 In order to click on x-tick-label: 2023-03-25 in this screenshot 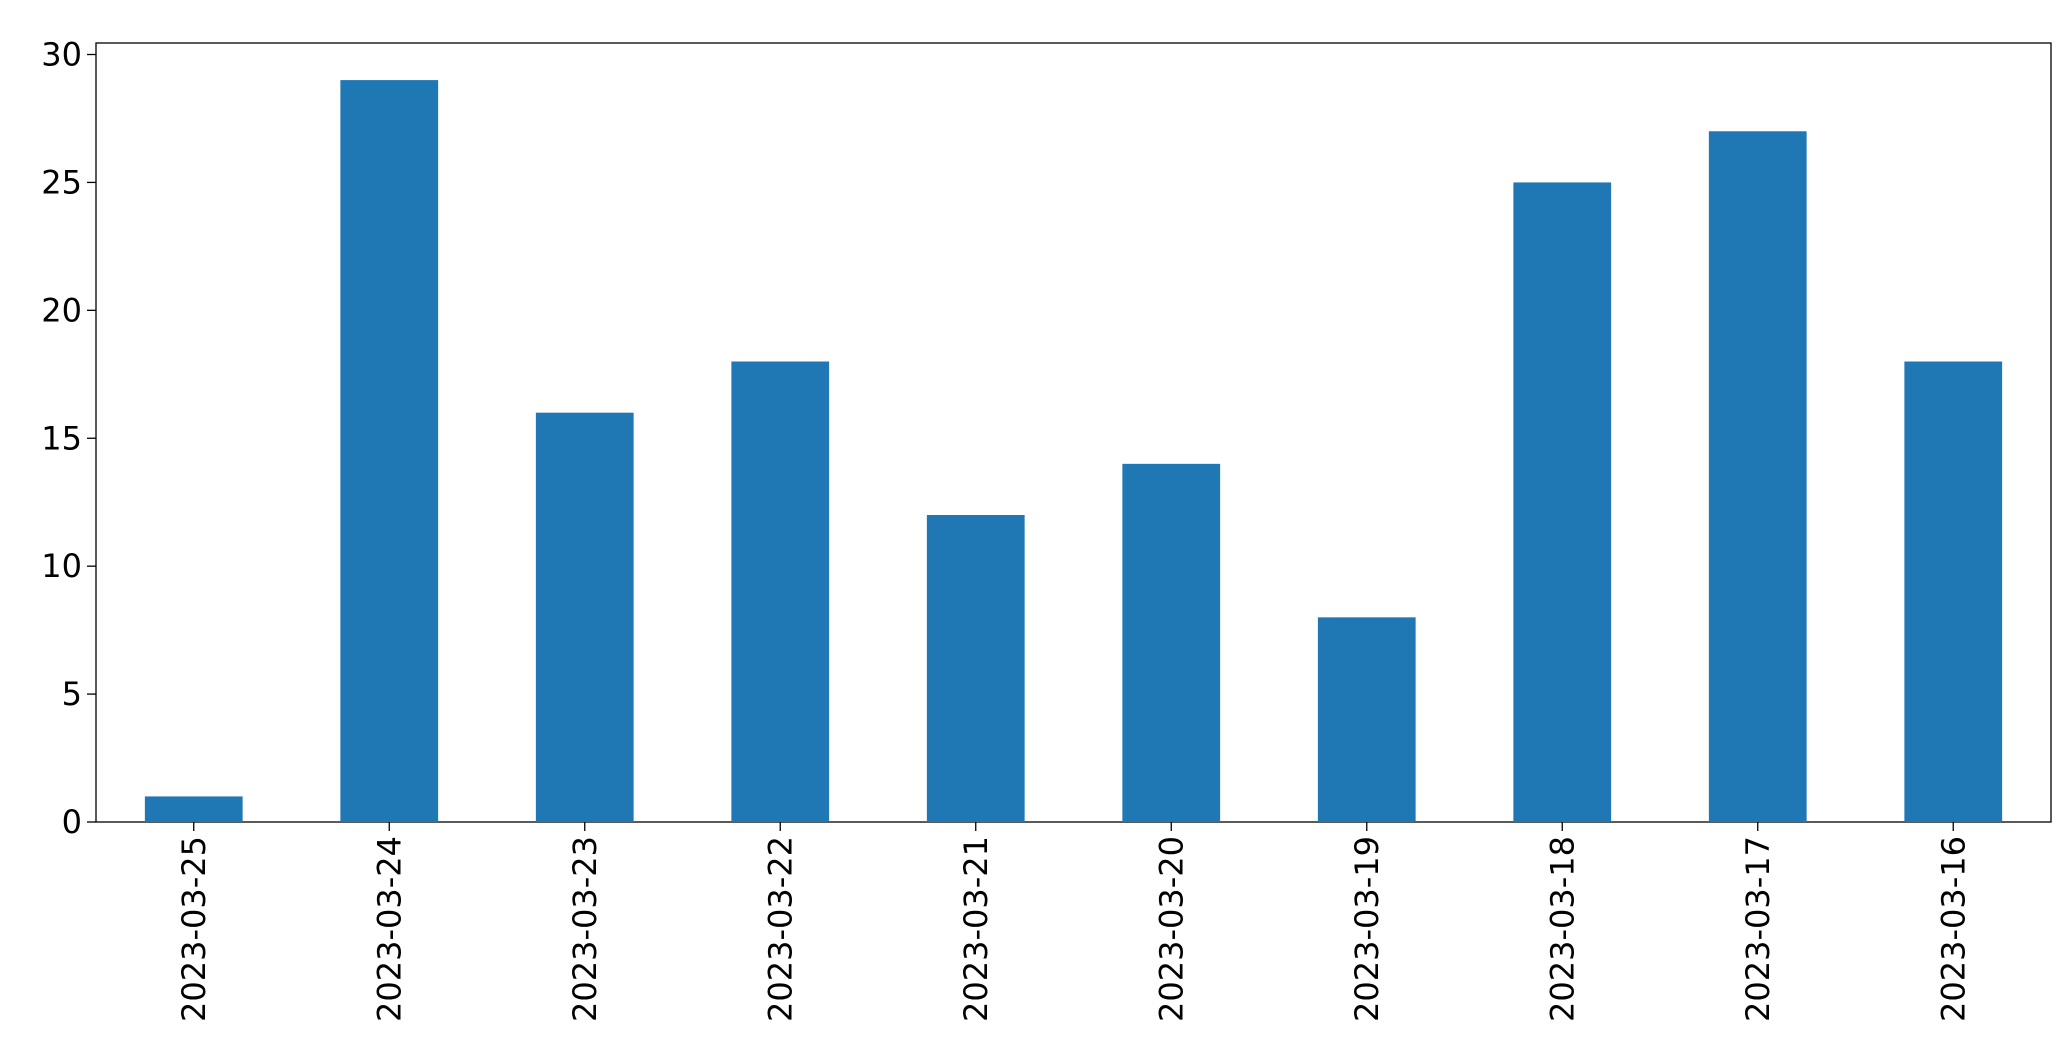, I will do `click(194, 929)`.